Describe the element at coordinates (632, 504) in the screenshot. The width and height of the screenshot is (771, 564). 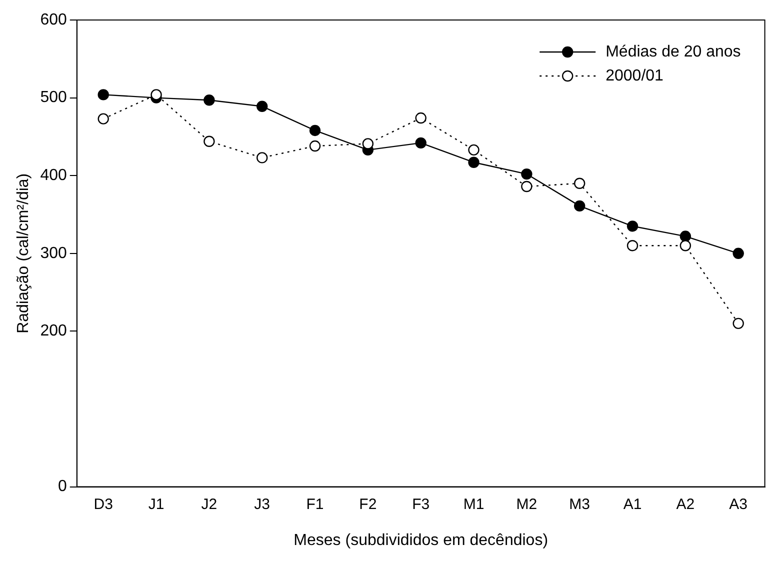
I see `x-tick-label: A1` at that location.